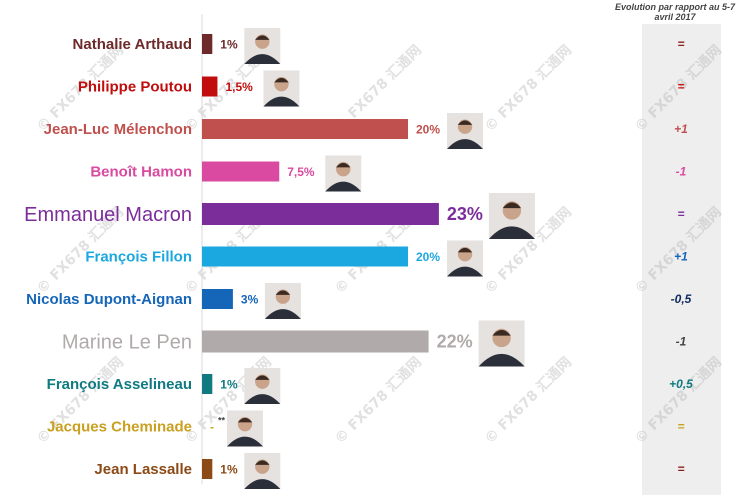 The image size is (741, 495). What do you see at coordinates (212, 427) in the screenshot?
I see `value-label: -` at bounding box center [212, 427].